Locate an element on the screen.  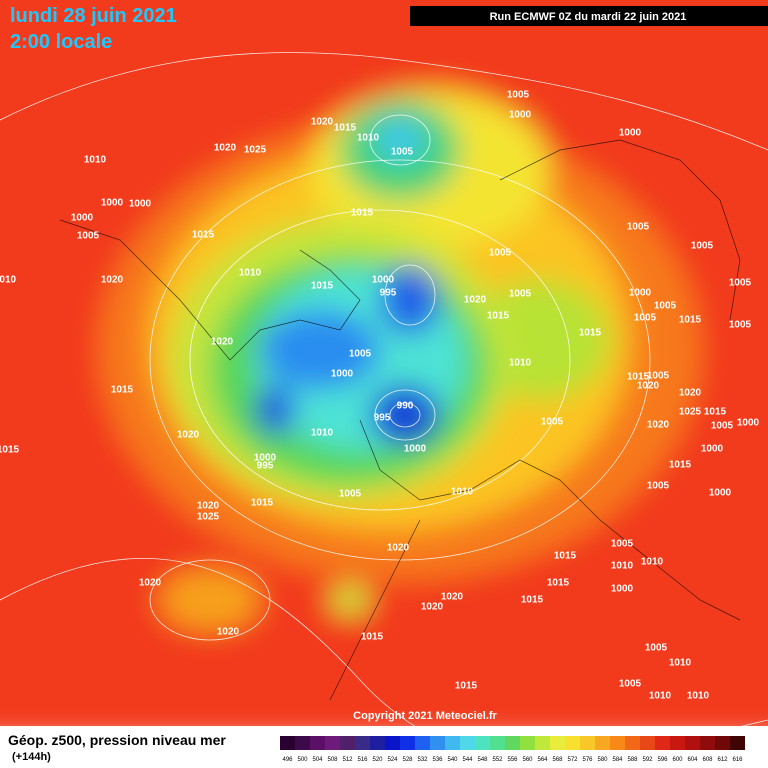
scale-label: 572 is located at coordinates (572, 760).